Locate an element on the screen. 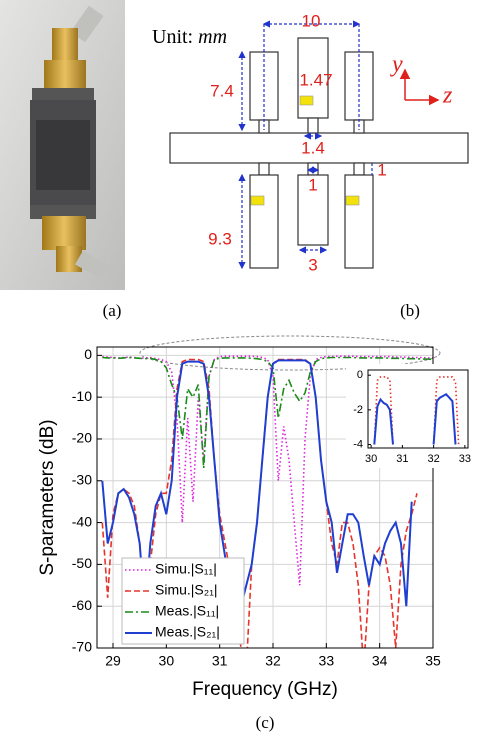 This screenshot has height=739, width=481. legend-box is located at coordinates (183, 601).